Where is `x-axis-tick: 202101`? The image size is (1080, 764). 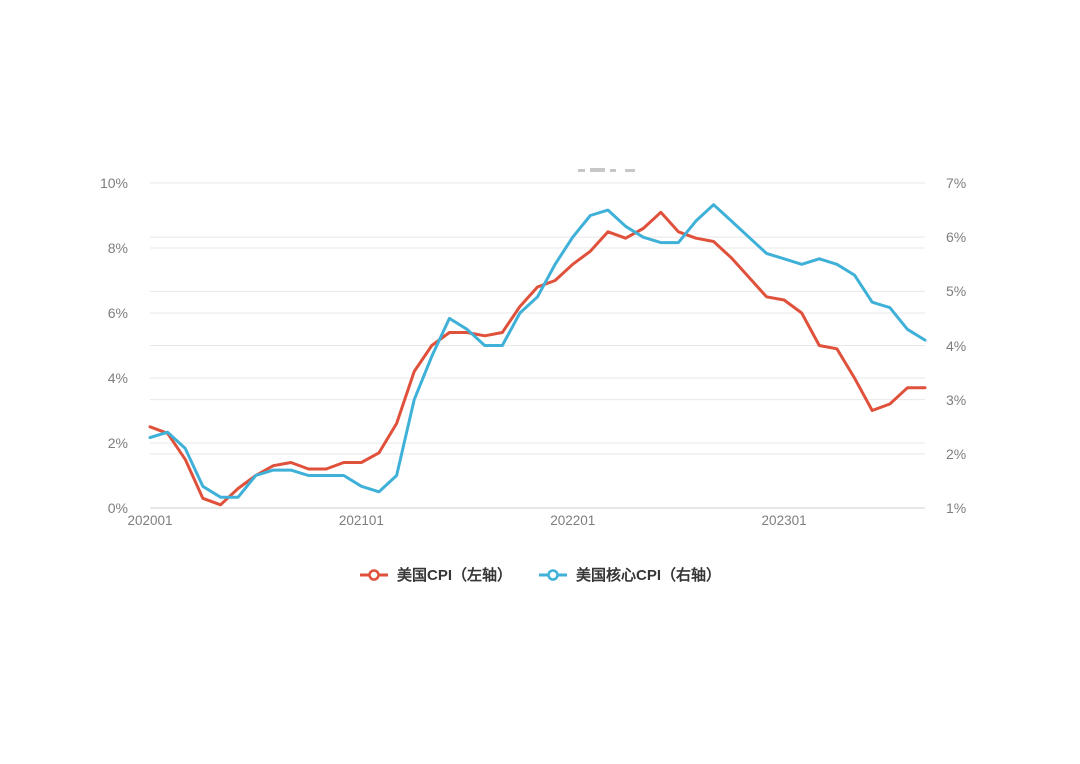
x-axis-tick: 202101 is located at coordinates (361, 520).